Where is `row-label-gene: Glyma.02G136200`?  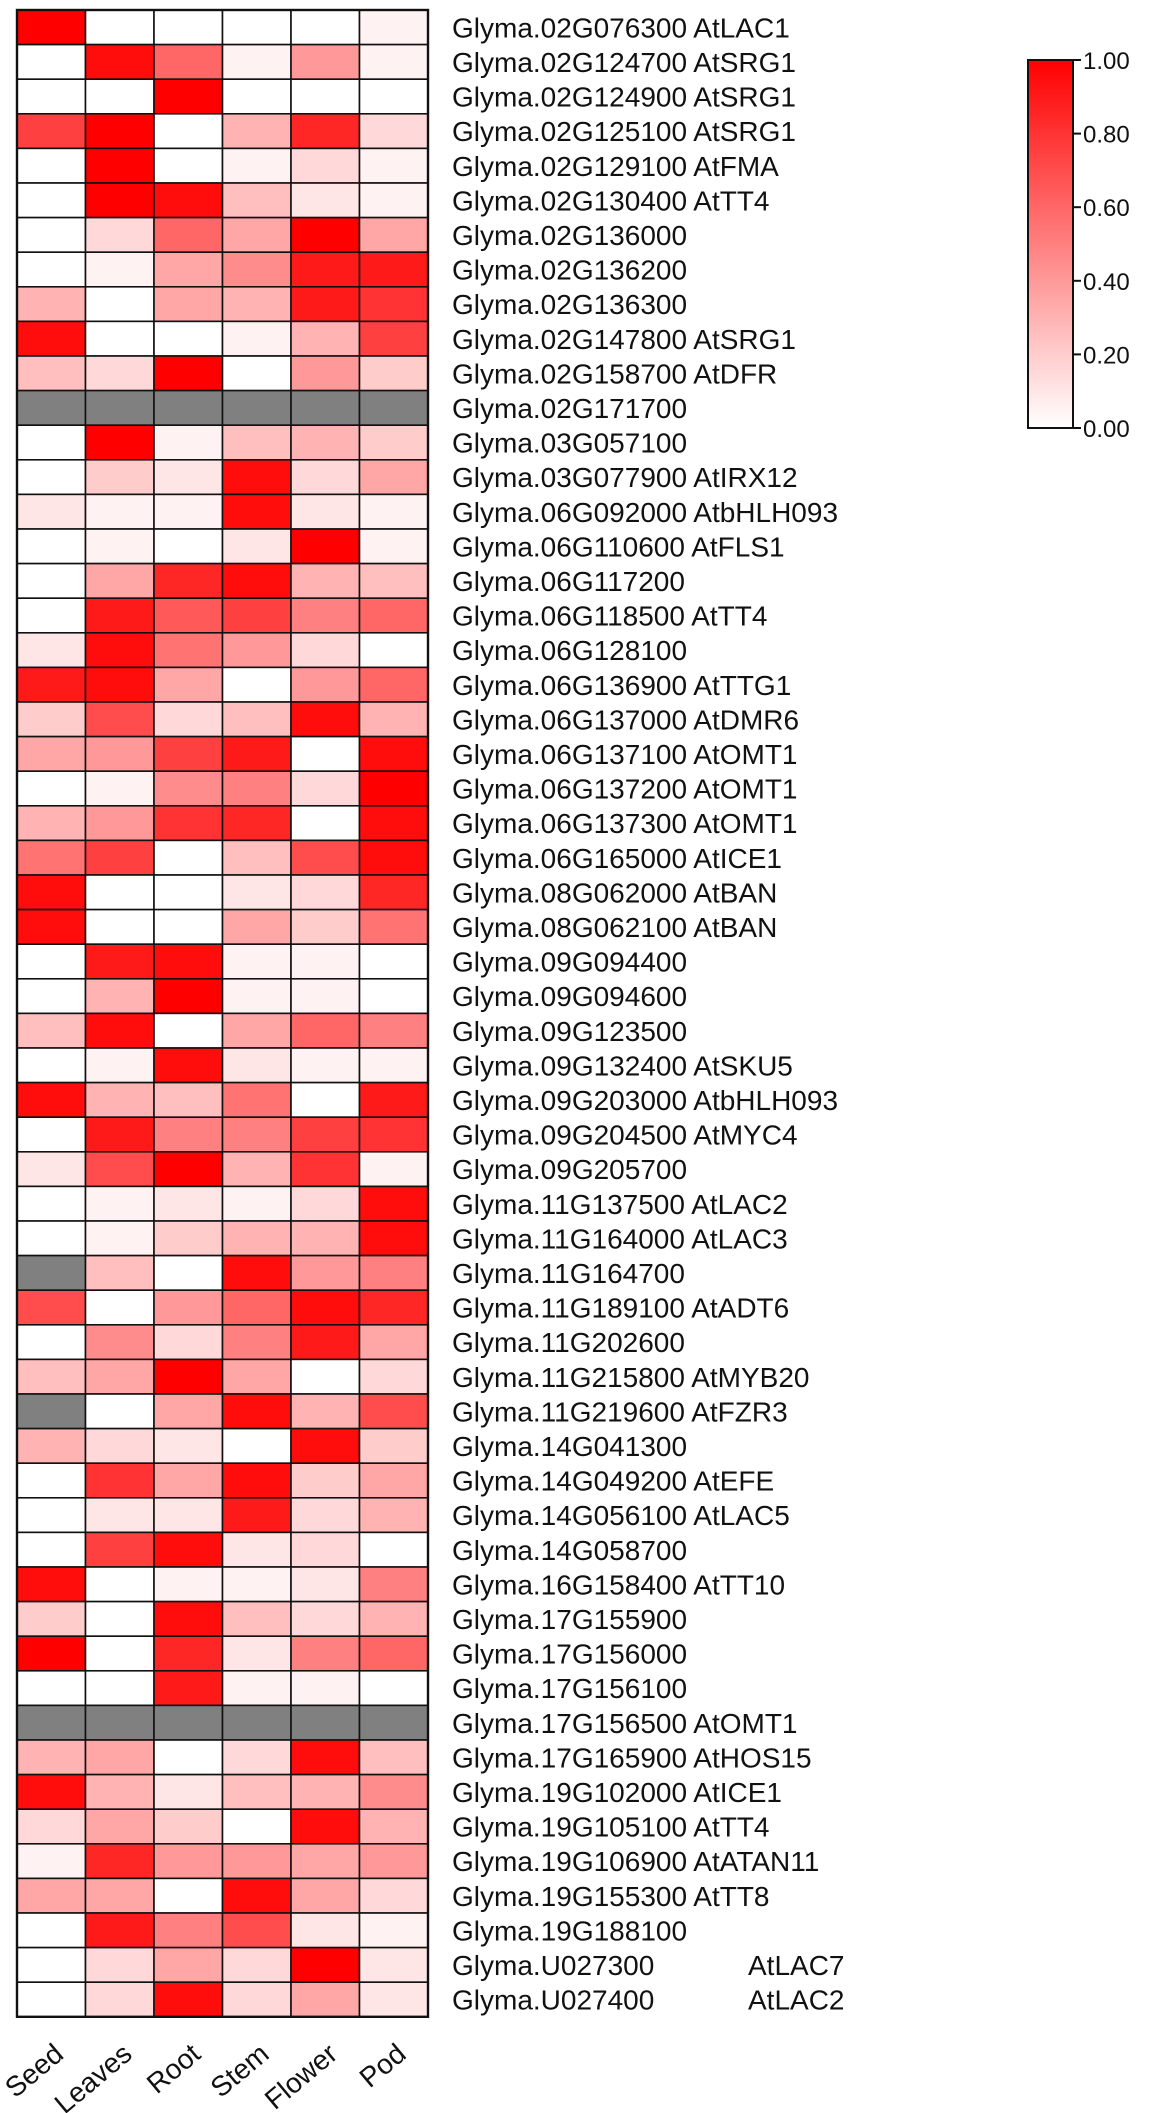
row-label-gene: Glyma.02G136200 is located at coordinates (569, 270).